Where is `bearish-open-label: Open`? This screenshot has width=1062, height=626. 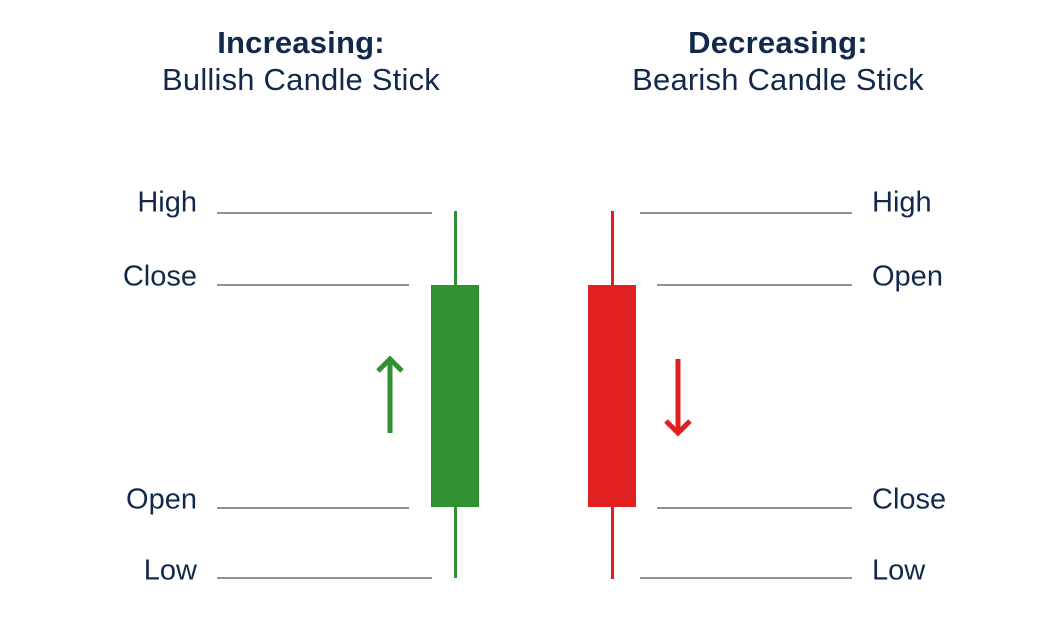 bearish-open-label: Open is located at coordinates (907, 276).